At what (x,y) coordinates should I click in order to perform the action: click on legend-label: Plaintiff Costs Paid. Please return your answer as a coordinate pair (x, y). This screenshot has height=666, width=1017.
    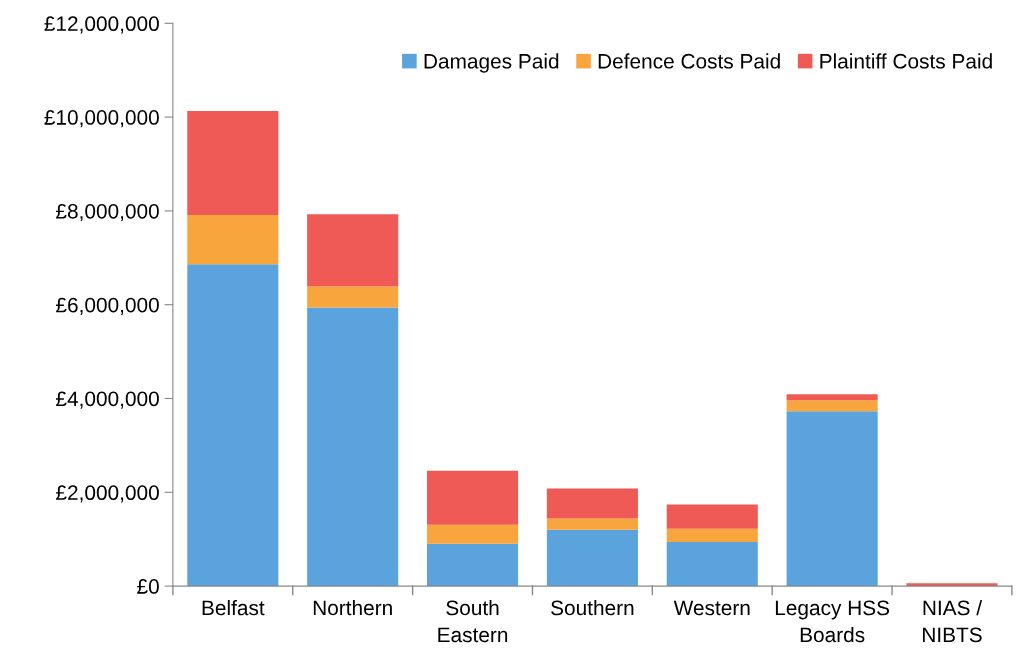
    Looking at the image, I should click on (906, 61).